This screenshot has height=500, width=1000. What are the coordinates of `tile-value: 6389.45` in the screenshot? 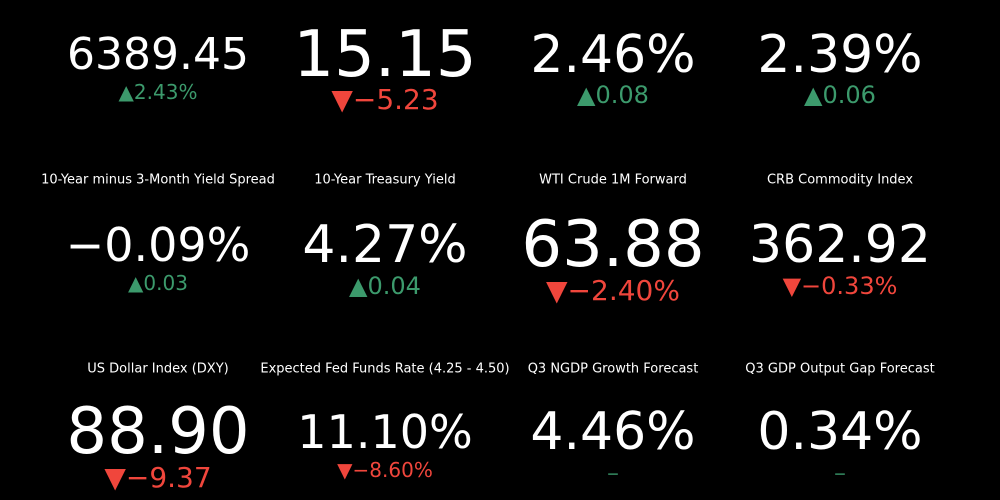 It's located at (158, 54).